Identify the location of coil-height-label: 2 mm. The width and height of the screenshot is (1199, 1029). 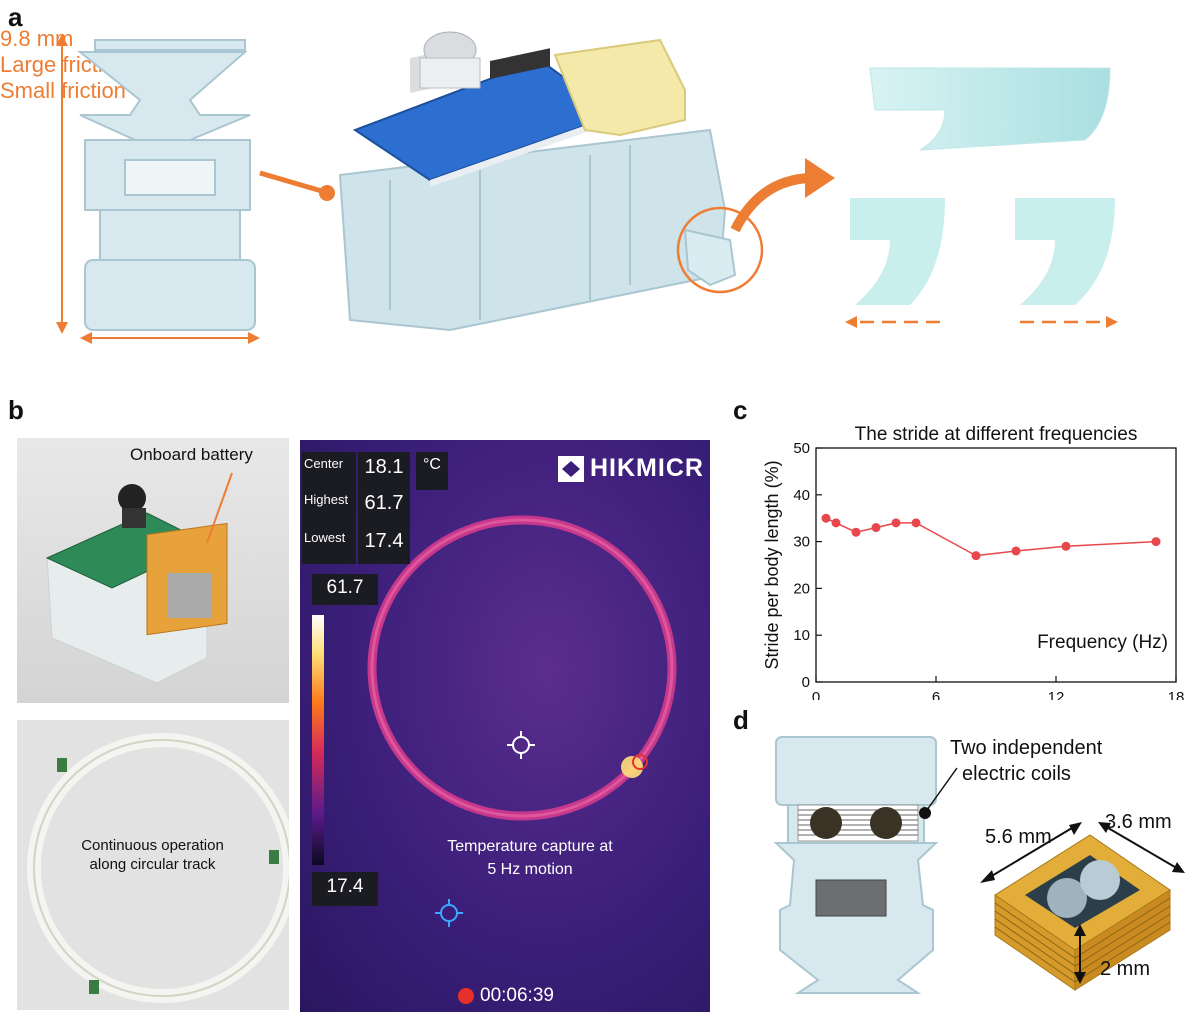
(1125, 969).